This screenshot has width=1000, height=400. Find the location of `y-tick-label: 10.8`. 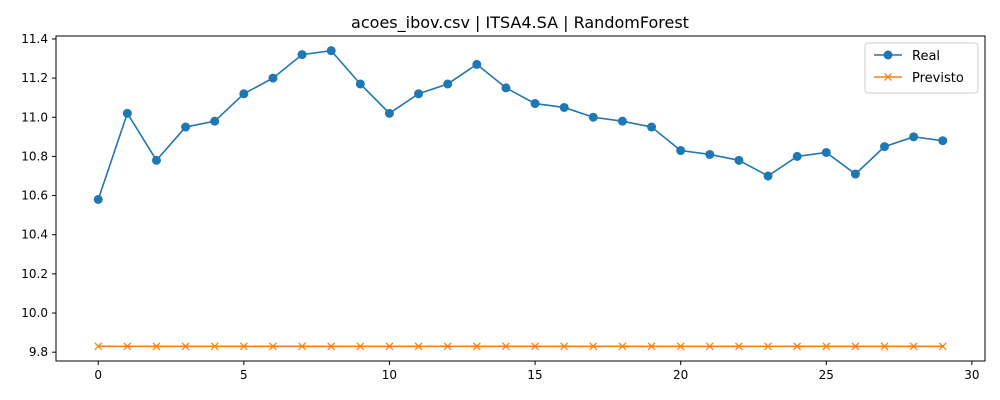

y-tick-label: 10.8 is located at coordinates (34, 156).